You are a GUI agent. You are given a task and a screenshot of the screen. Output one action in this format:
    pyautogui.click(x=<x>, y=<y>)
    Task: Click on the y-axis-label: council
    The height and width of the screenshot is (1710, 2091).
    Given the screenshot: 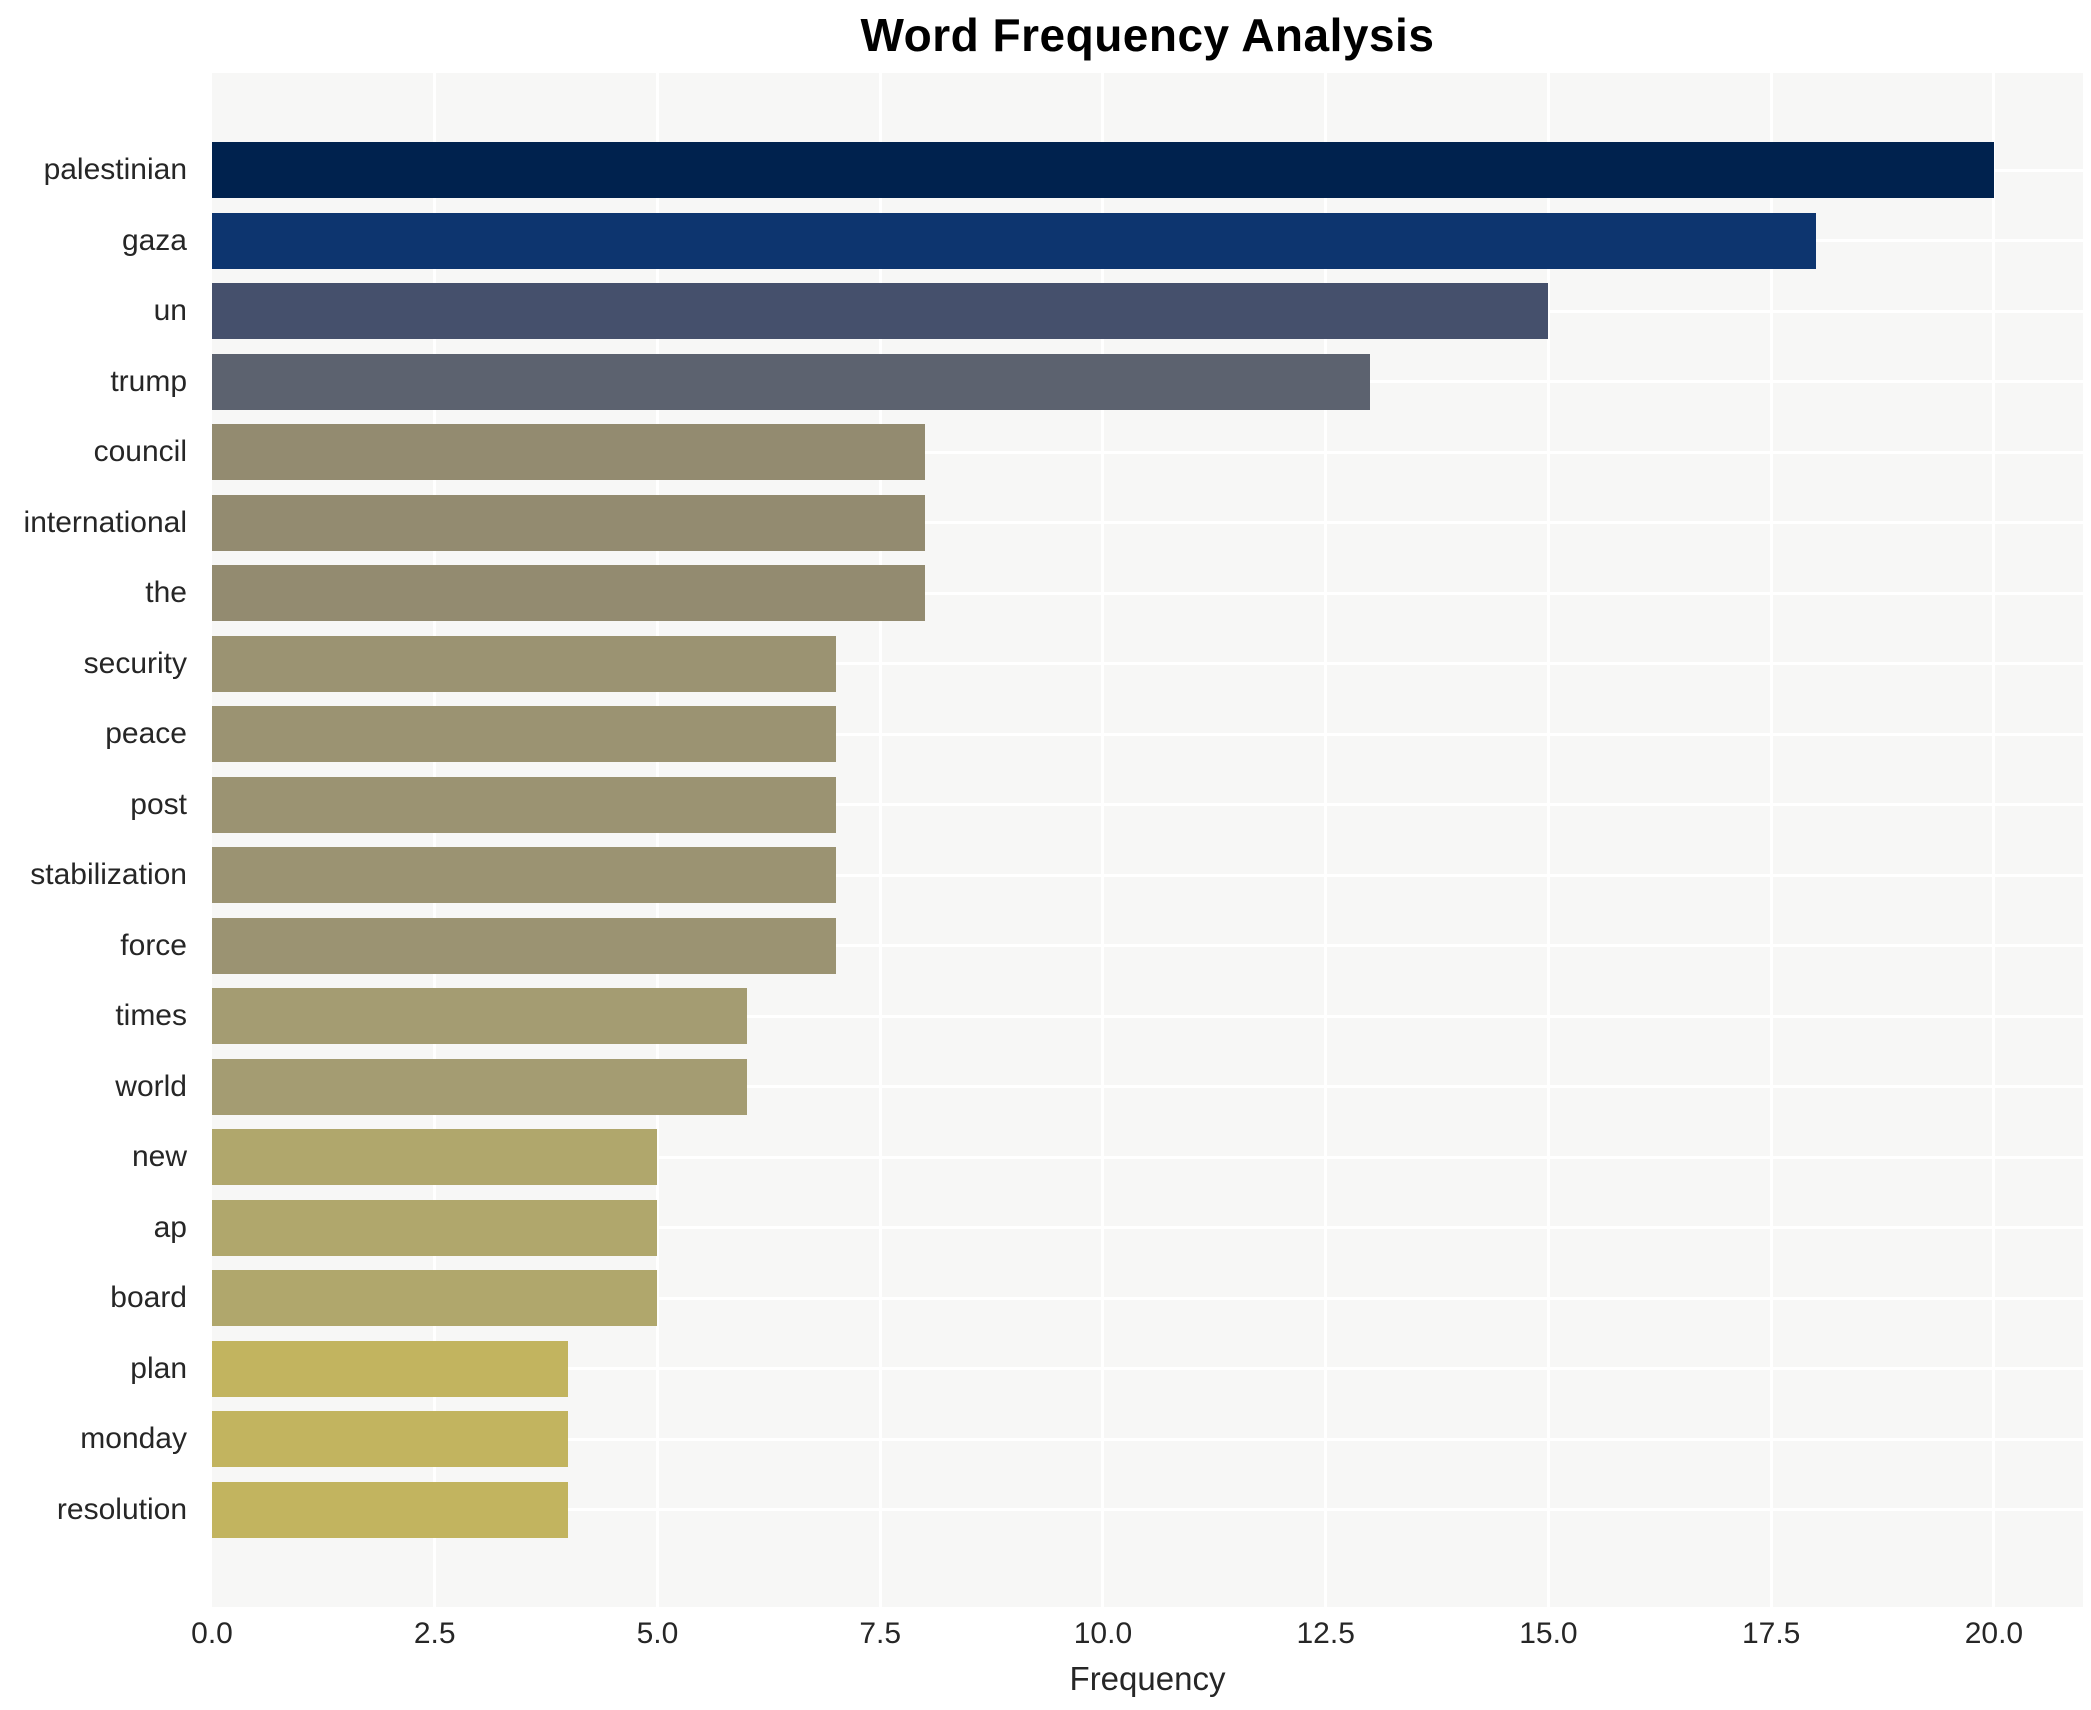 What is the action you would take?
    pyautogui.click(x=140, y=452)
    